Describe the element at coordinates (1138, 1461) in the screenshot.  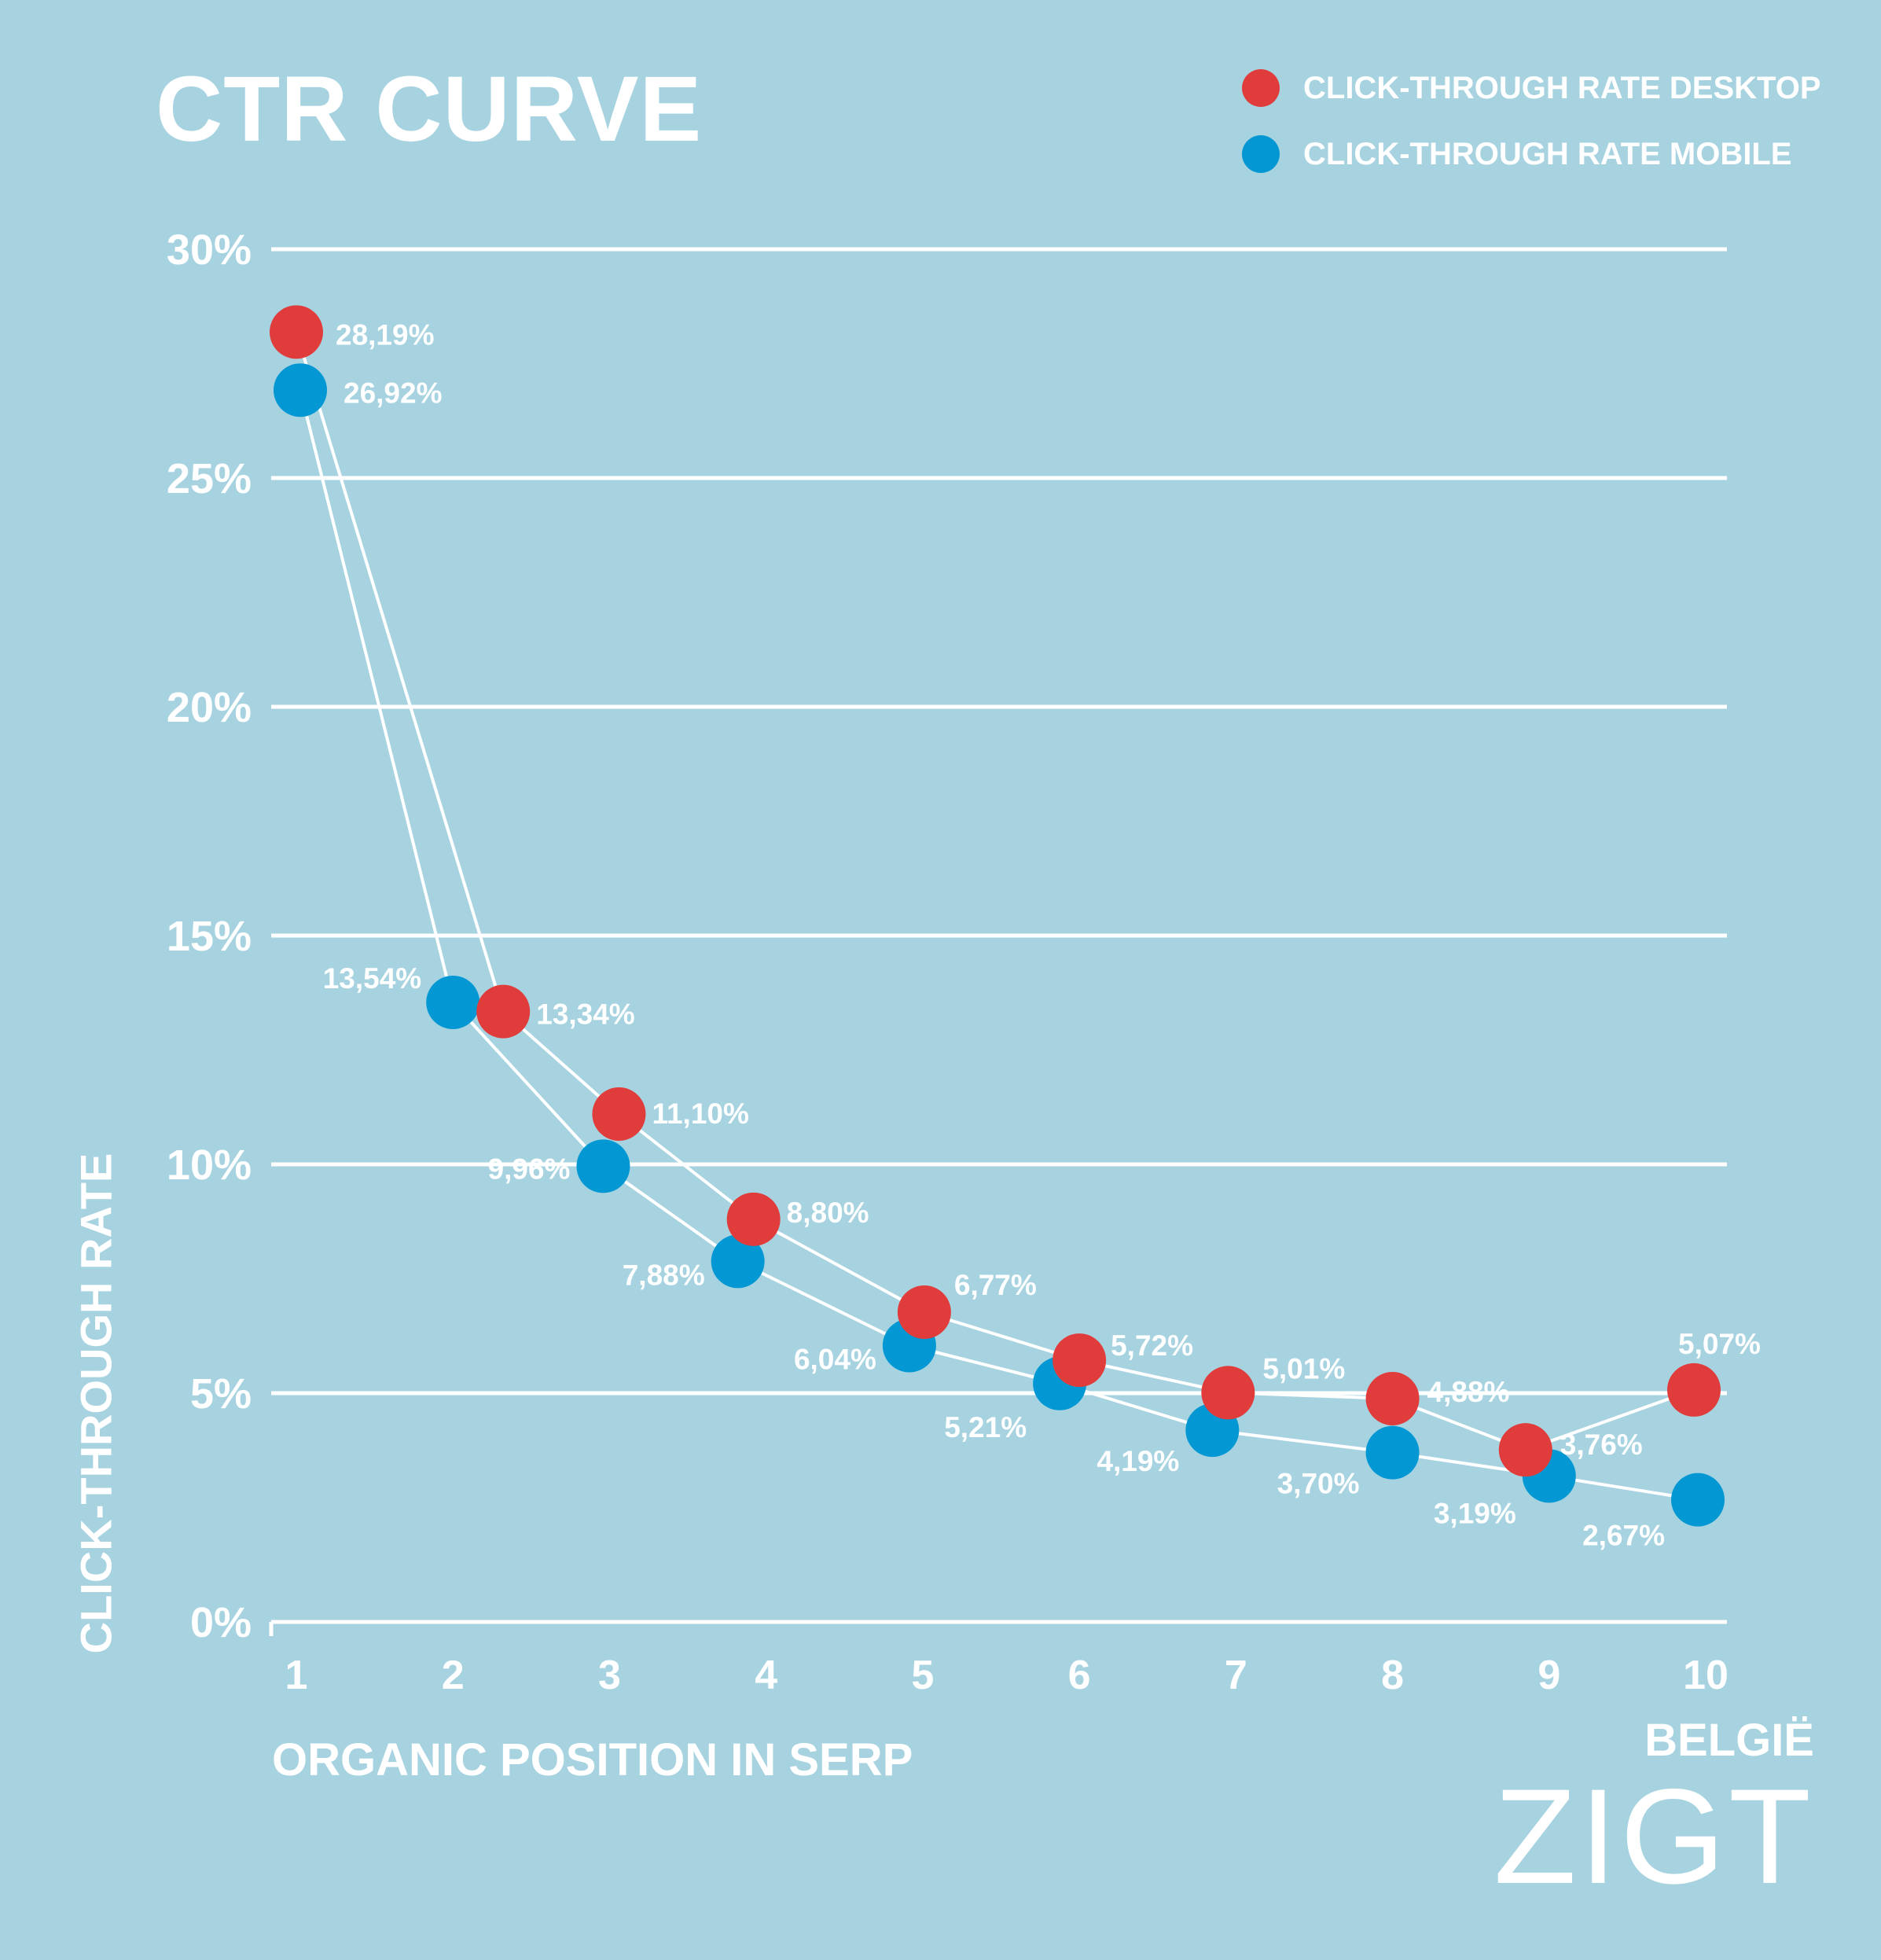
I see `data-label-mobile: 4,19%` at that location.